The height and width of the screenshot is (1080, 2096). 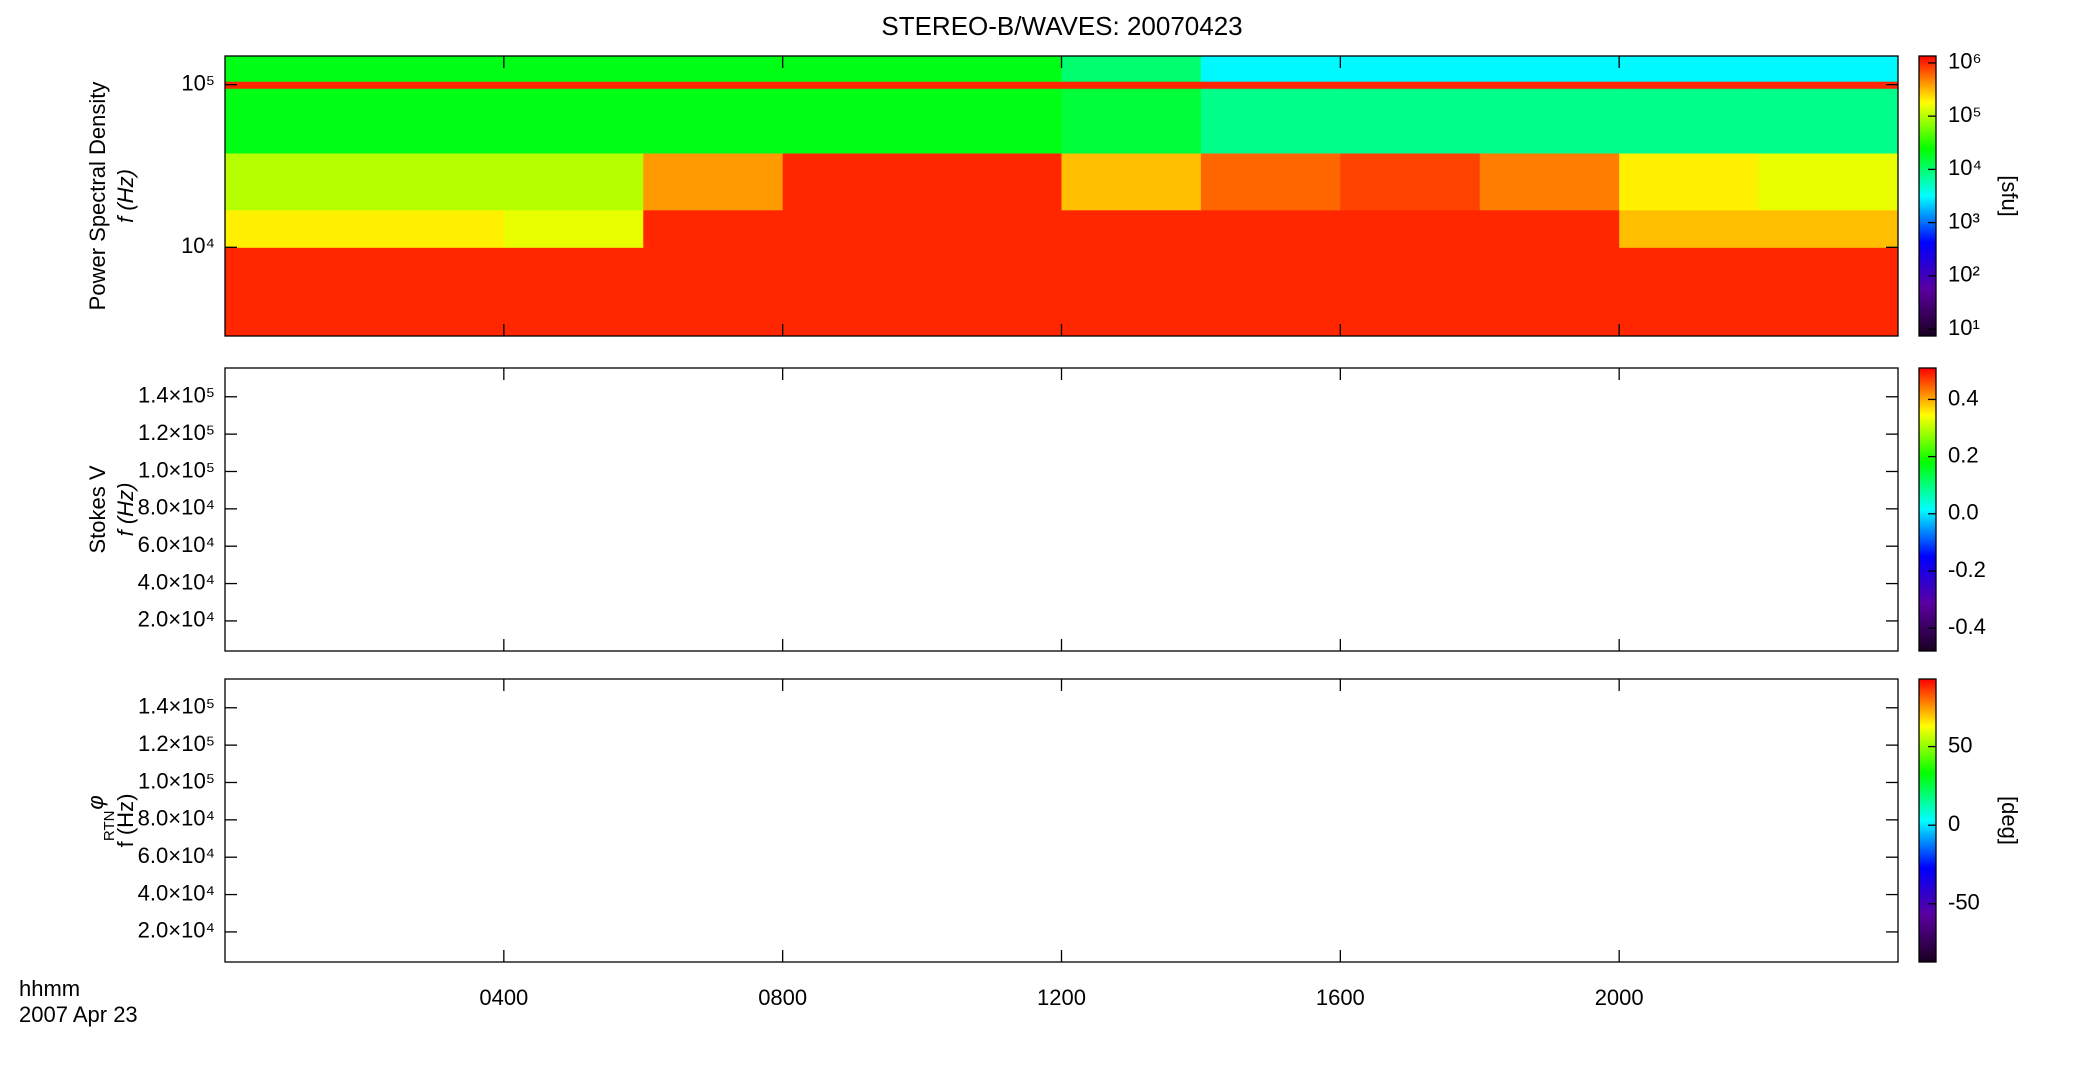 What do you see at coordinates (1967, 626) in the screenshot?
I see `colorbar-tick-label: -0.4` at bounding box center [1967, 626].